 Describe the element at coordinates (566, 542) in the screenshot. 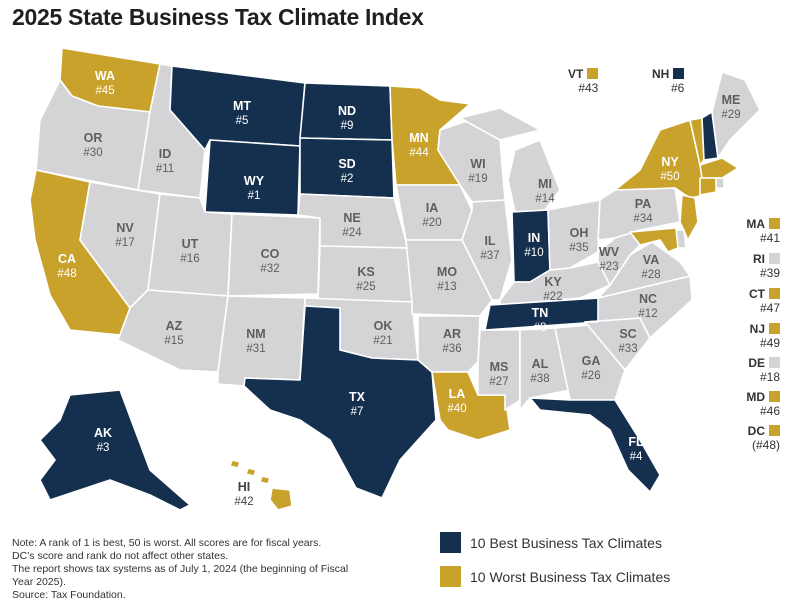

I see `legend-best-label: 10 Best Business Tax Climates` at that location.